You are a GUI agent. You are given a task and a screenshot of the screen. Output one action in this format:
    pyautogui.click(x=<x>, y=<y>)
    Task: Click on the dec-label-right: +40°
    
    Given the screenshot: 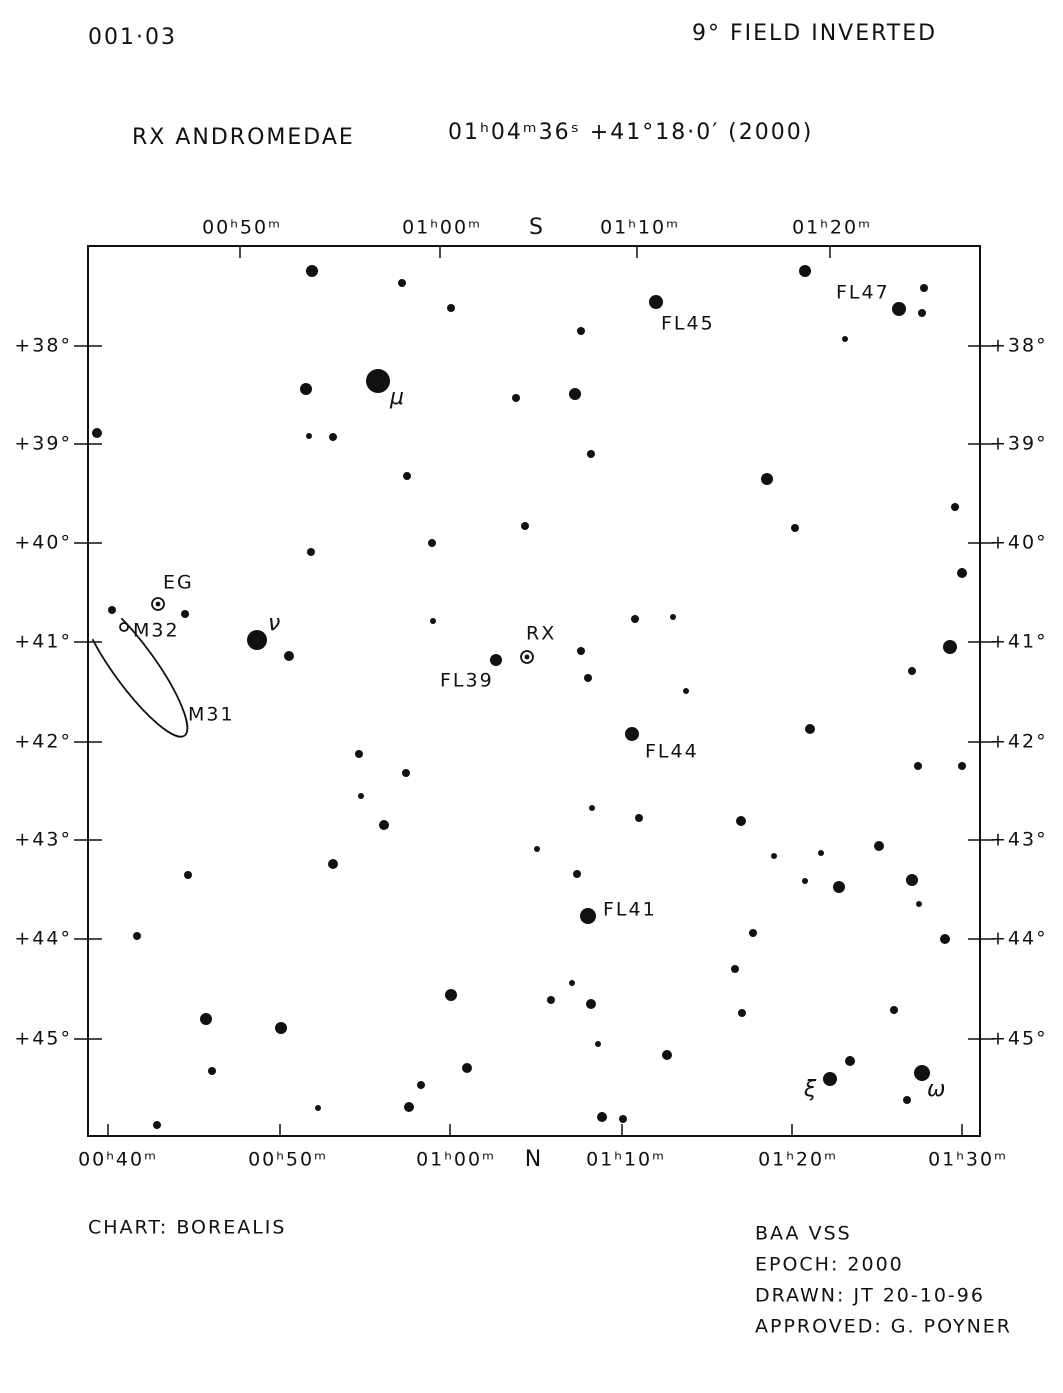 What is the action you would take?
    pyautogui.click(x=1019, y=543)
    